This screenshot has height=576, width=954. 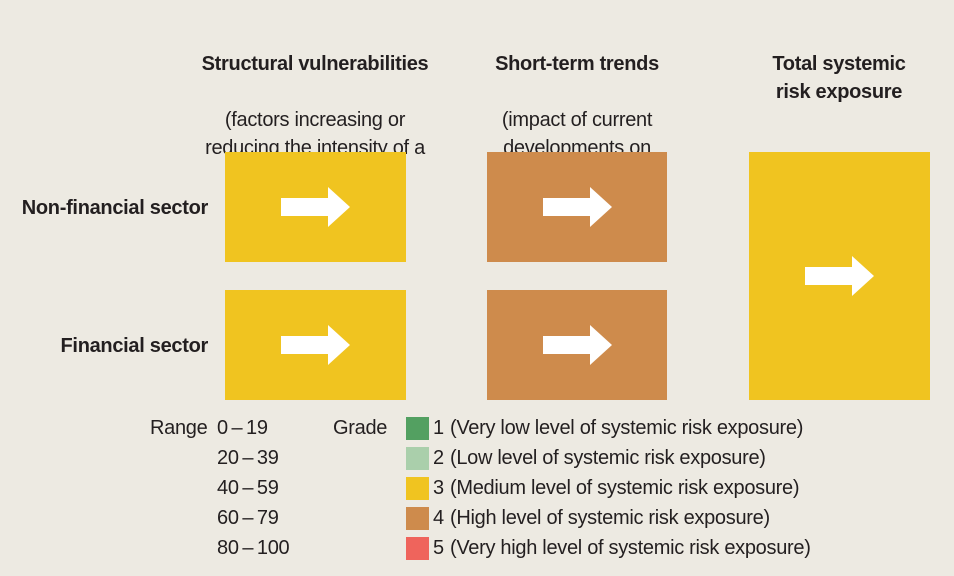 I want to click on legend-grade-number: 5, so click(x=438, y=547).